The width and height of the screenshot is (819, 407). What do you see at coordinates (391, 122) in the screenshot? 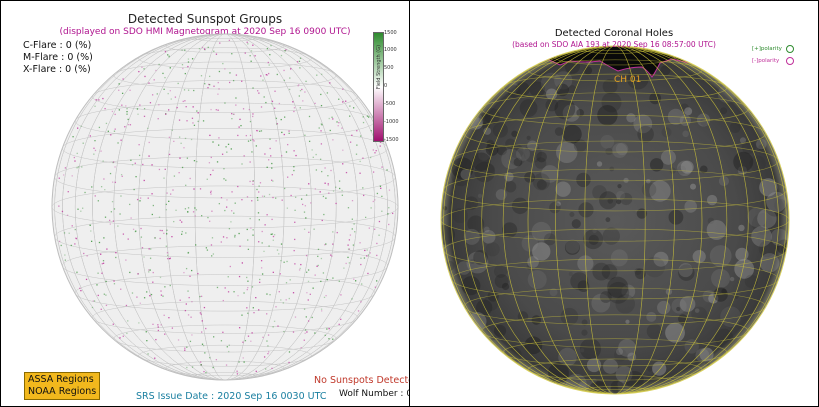
I see `colorbar-tick: -1000` at bounding box center [391, 122].